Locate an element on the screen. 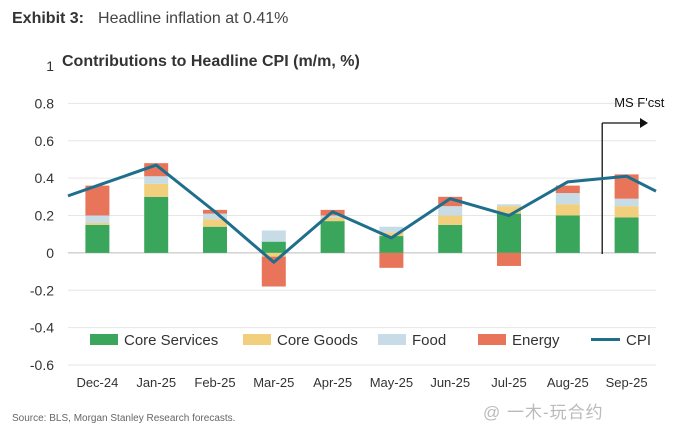  exhibit-title: Headline inflation at 0.41% is located at coordinates (193, 18).